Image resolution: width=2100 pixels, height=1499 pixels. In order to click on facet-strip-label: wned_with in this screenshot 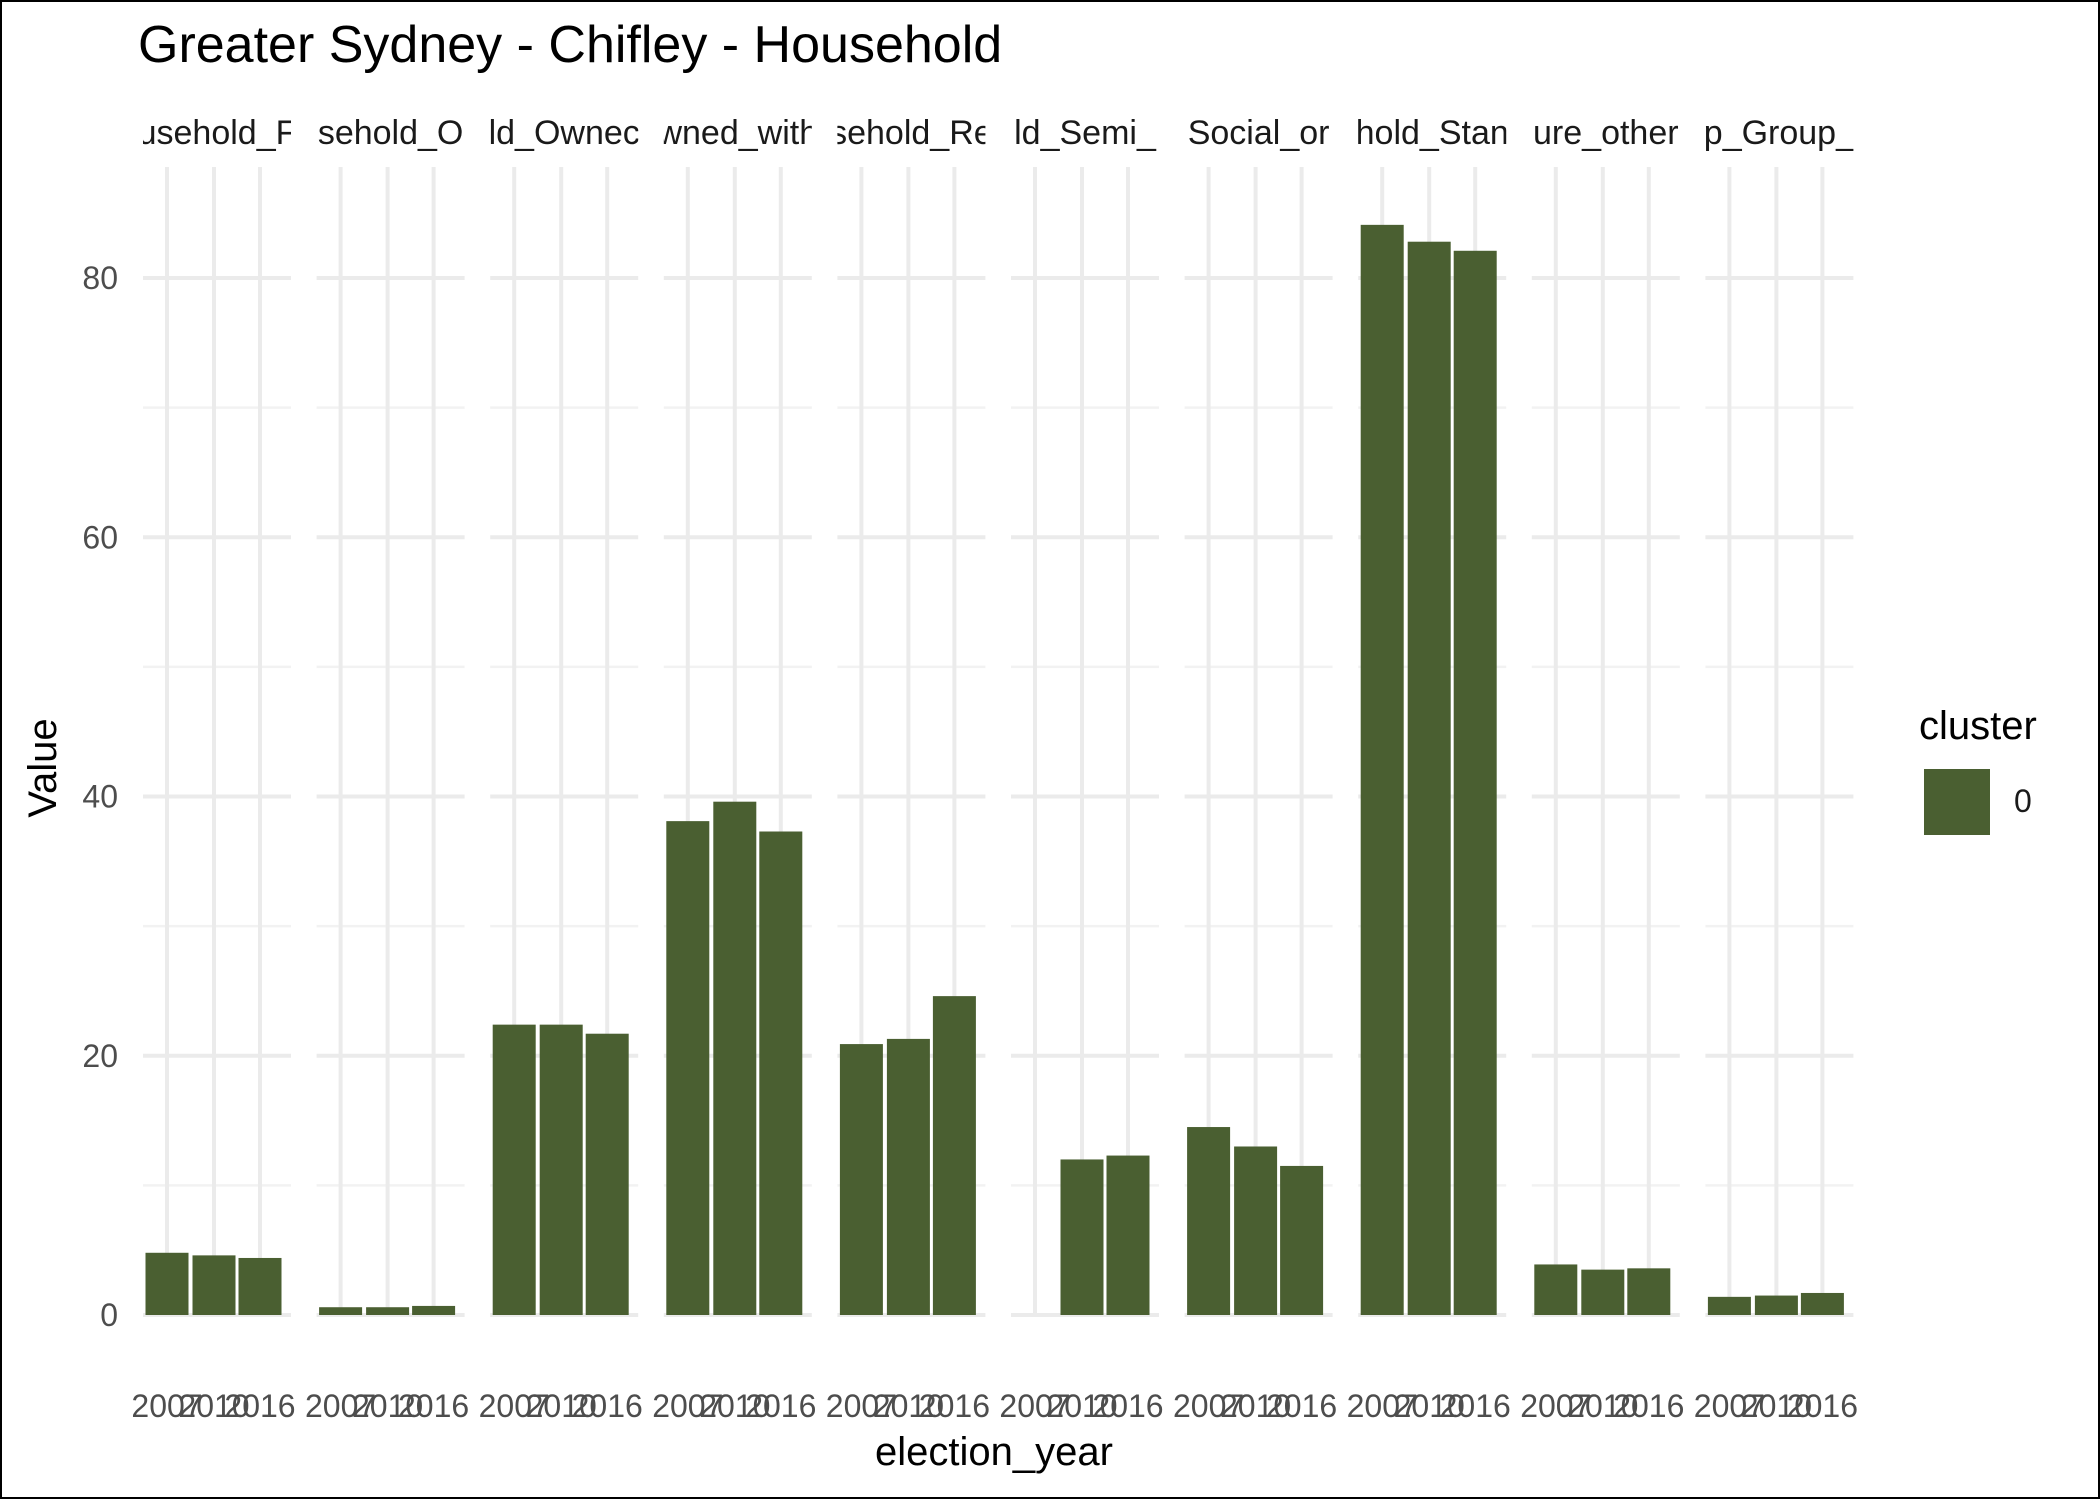, I will do `click(737, 133)`.